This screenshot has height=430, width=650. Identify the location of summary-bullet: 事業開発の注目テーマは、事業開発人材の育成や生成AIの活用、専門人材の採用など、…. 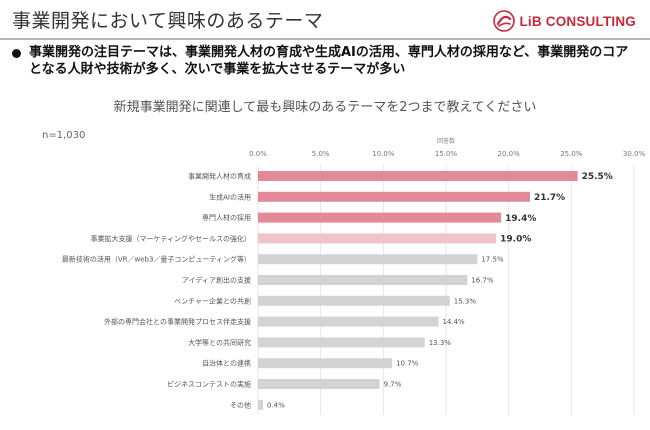
(327, 61).